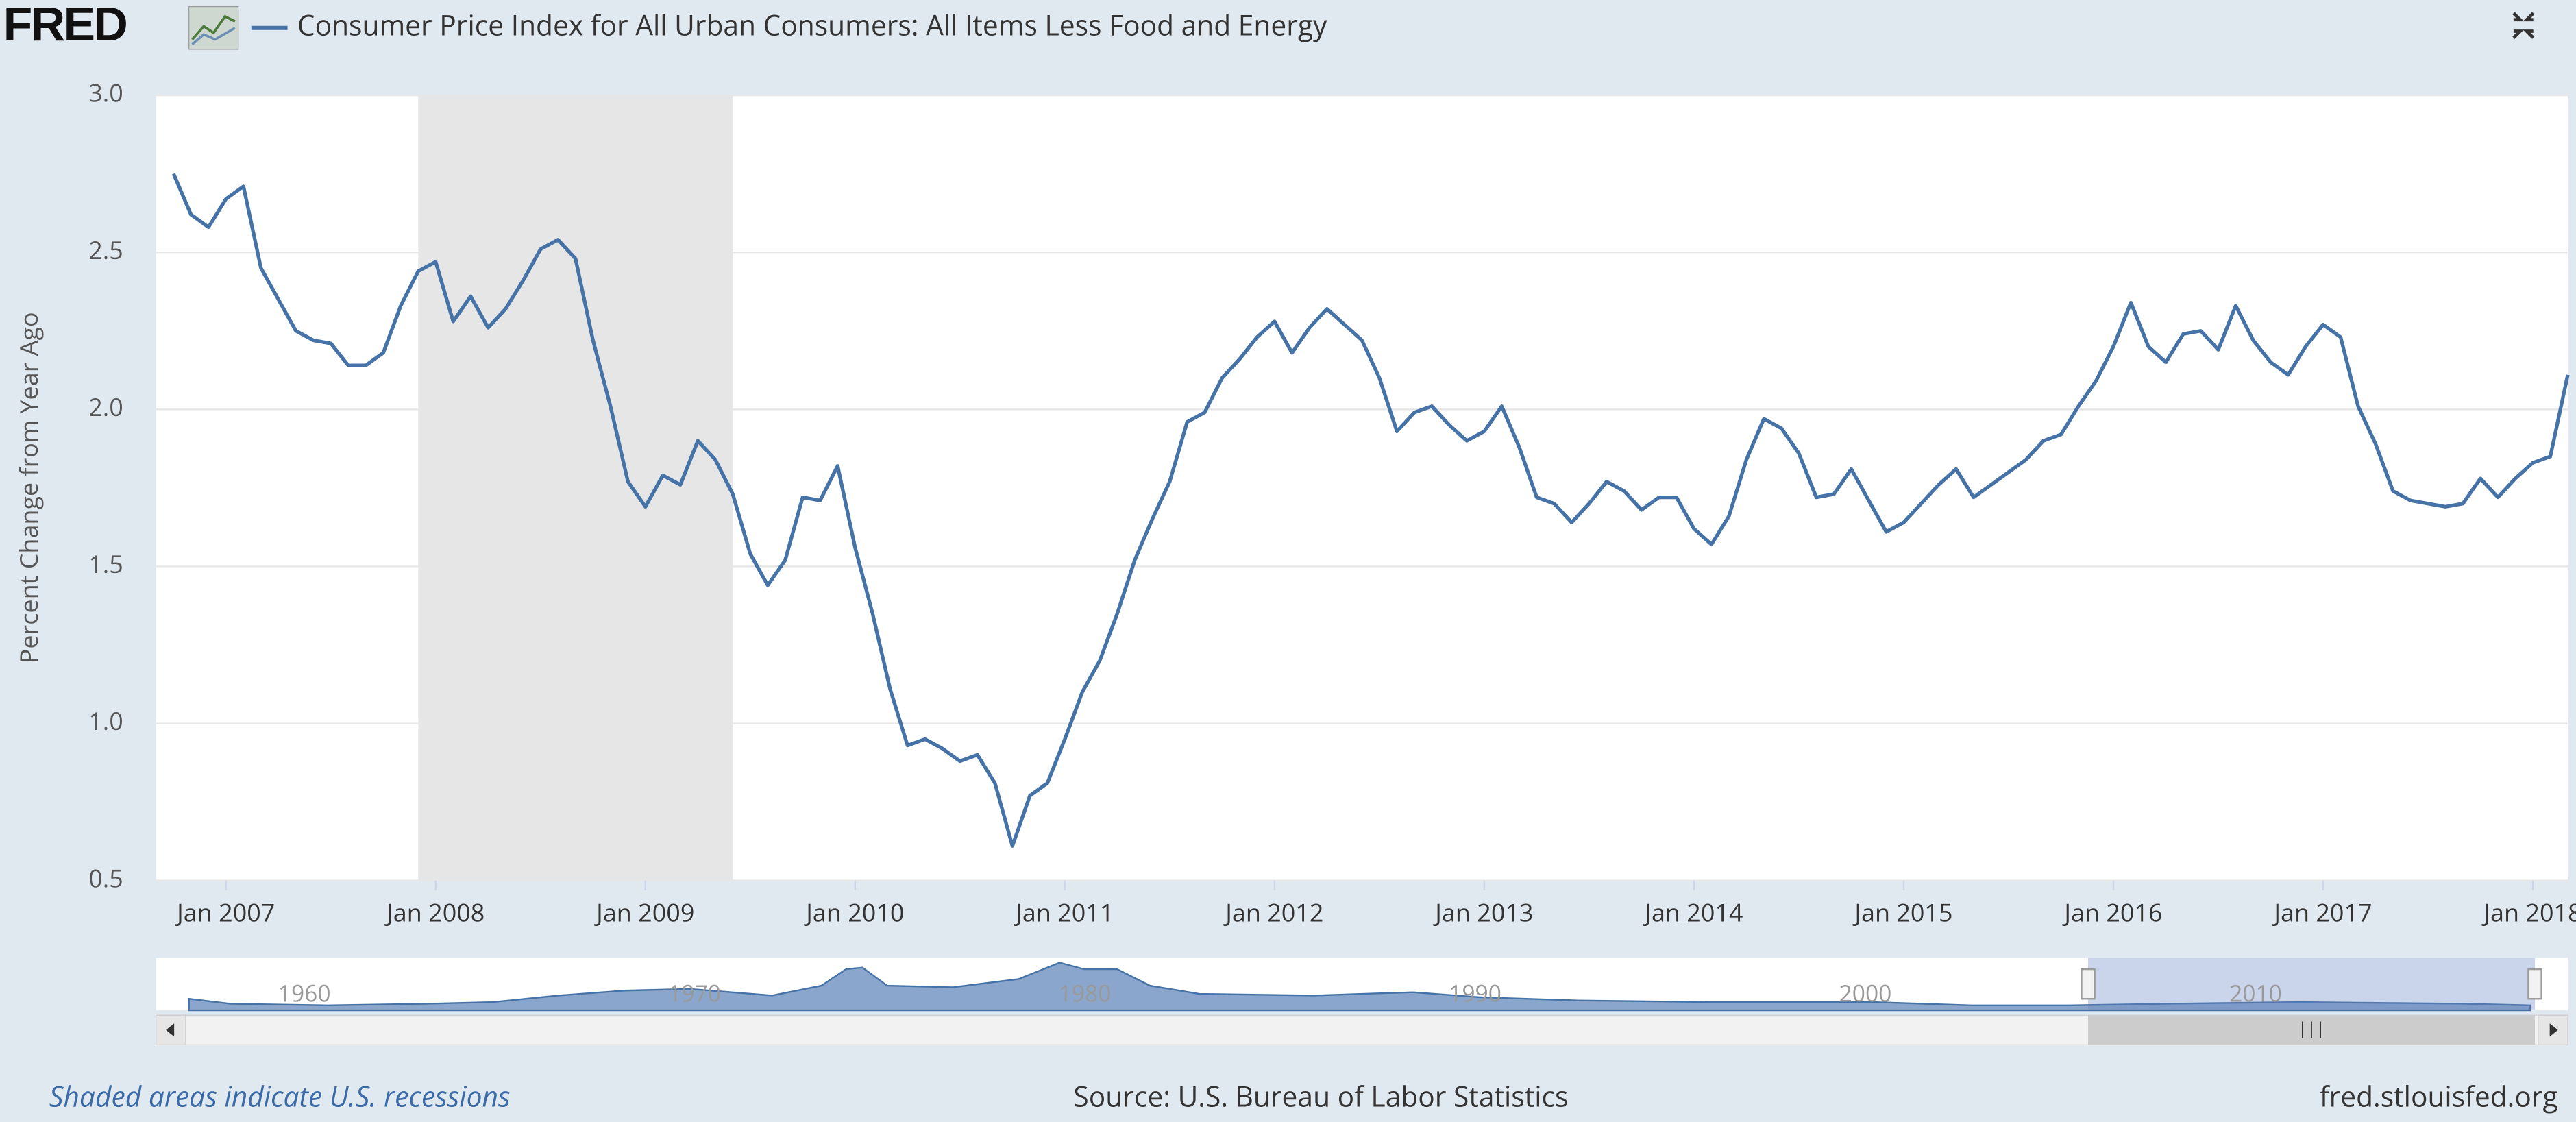 The height and width of the screenshot is (1122, 2576). I want to click on x-tick-label: Jan 2012, so click(1273, 912).